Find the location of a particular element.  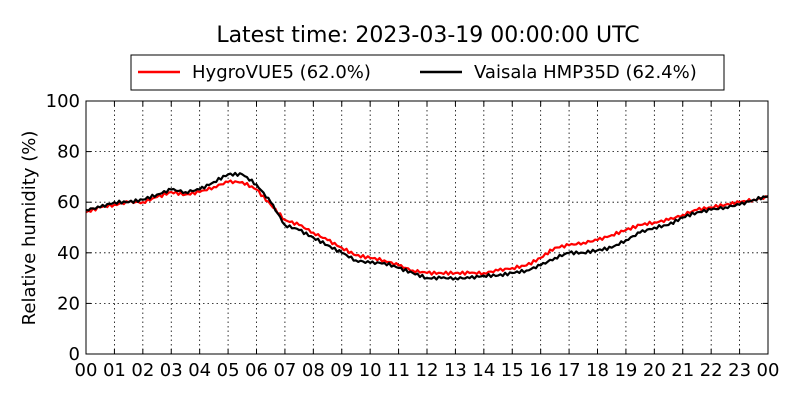

x-tick-label: 02 is located at coordinates (142, 370).